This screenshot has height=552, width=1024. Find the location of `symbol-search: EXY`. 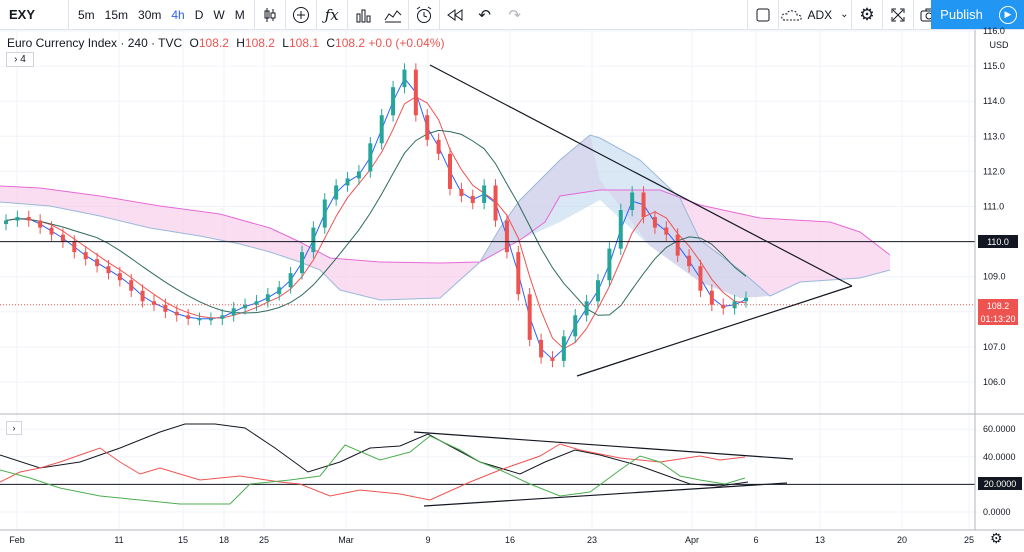

symbol-search: EXY is located at coordinates (22, 14).